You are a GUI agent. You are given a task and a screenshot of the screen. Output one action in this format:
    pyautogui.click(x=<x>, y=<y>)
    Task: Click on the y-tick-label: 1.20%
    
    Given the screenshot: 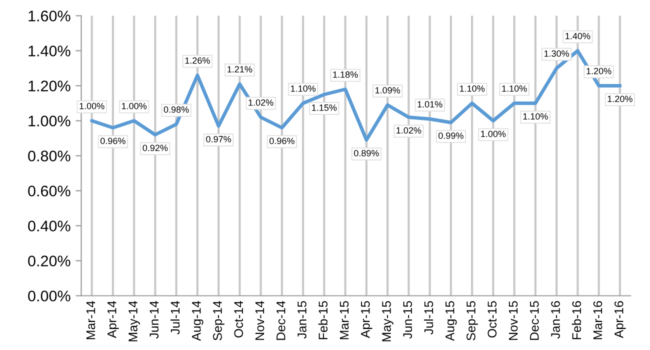 What is the action you would take?
    pyautogui.click(x=49, y=86)
    